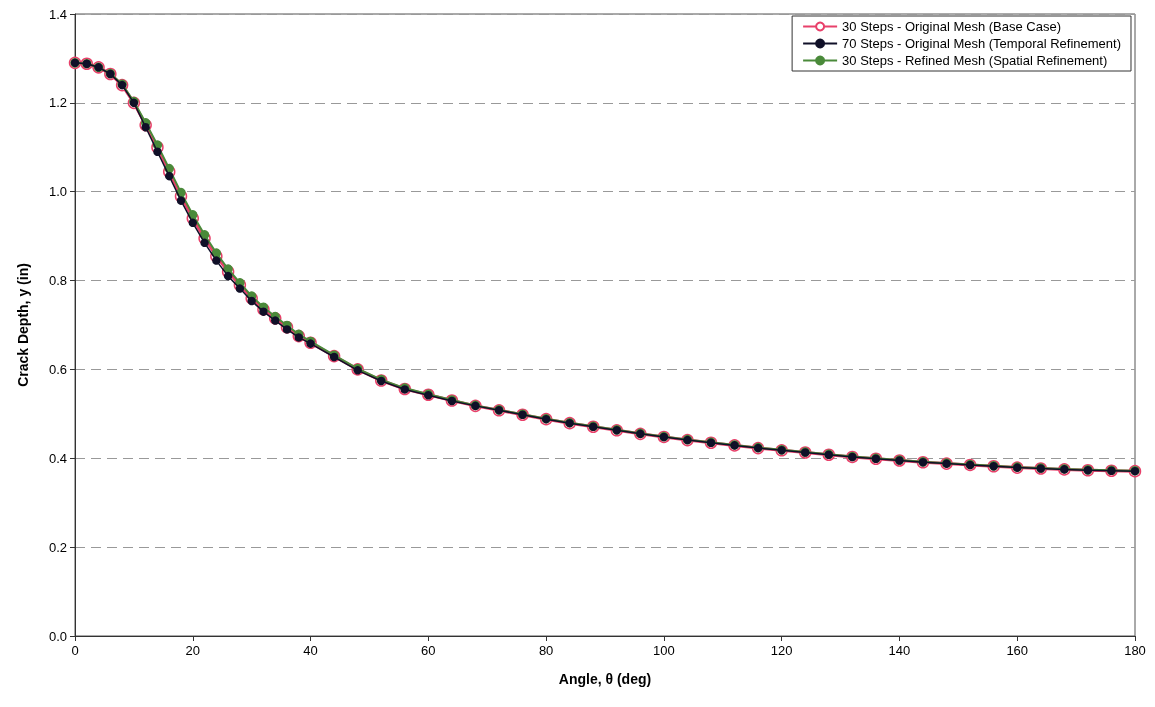 This screenshot has height=707, width=1155. What do you see at coordinates (952, 26) in the screenshot?
I see `legend-label: 30 Steps - Original Mesh (Base Case)` at bounding box center [952, 26].